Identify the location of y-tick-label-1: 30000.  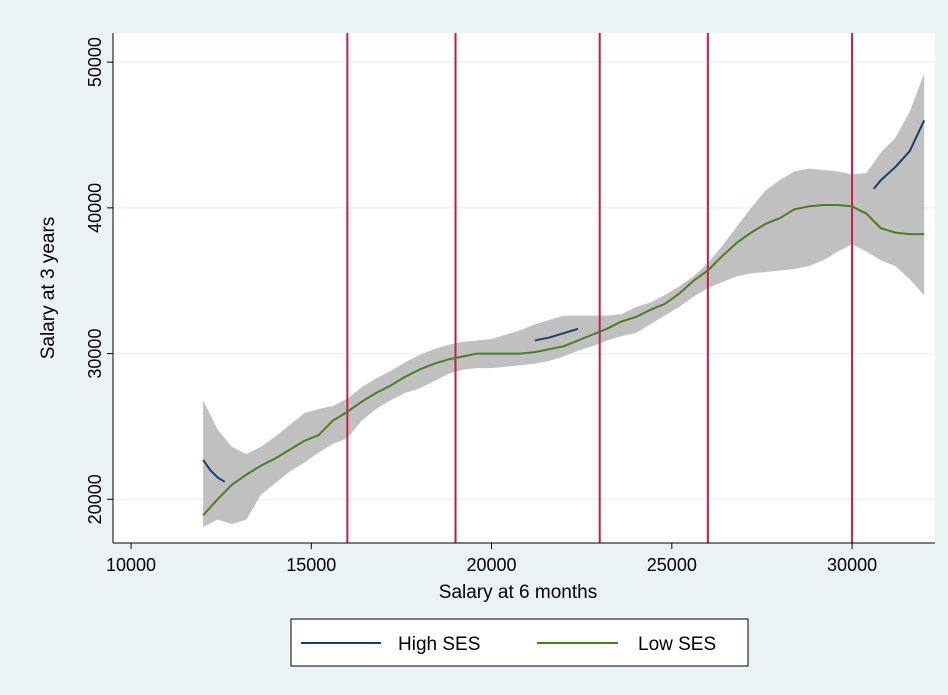
(95, 354).